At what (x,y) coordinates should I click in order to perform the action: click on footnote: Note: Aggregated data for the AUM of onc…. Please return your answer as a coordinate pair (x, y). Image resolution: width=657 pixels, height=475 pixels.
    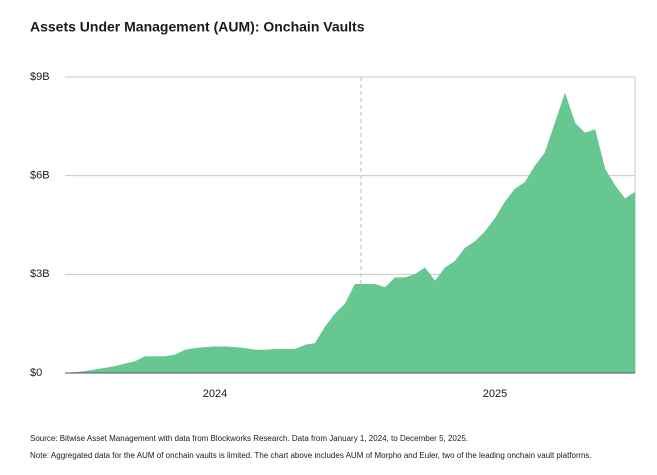
    Looking at the image, I should click on (311, 455).